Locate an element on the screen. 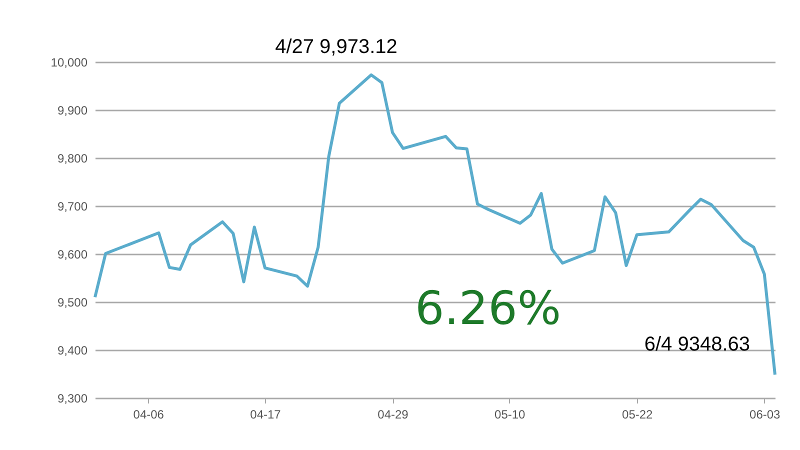 This screenshot has width=800, height=450. y-tick-label: 9,300 is located at coordinates (72, 399).